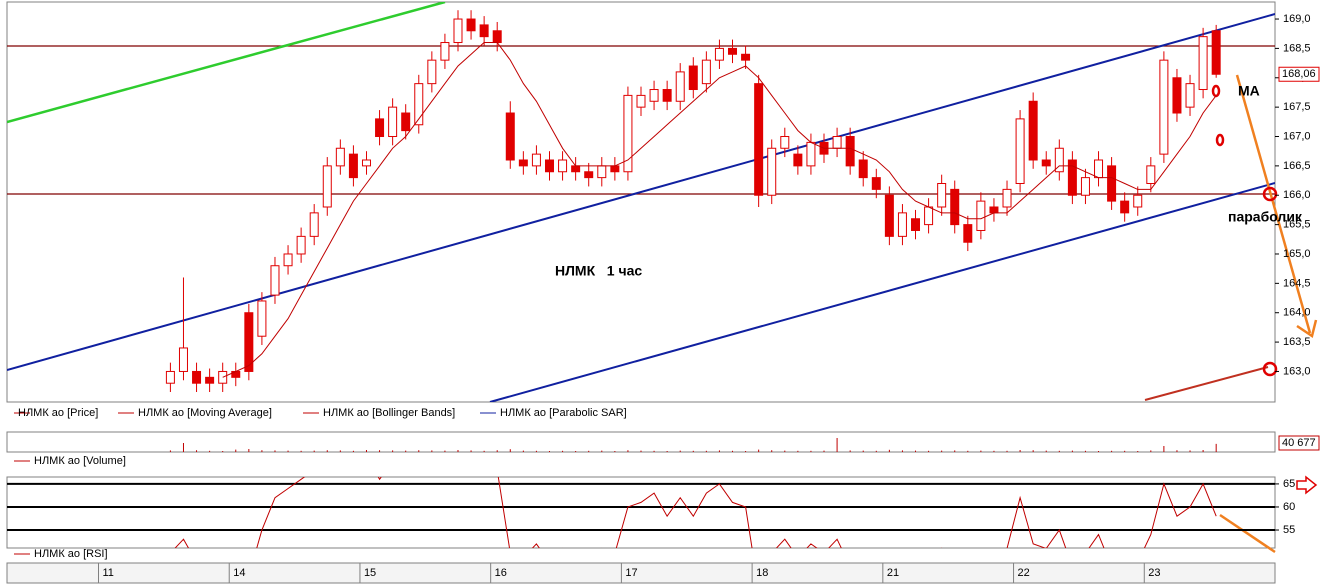  What do you see at coordinates (1297, 136) in the screenshot?
I see `y-tick-label: 167,0` at bounding box center [1297, 136].